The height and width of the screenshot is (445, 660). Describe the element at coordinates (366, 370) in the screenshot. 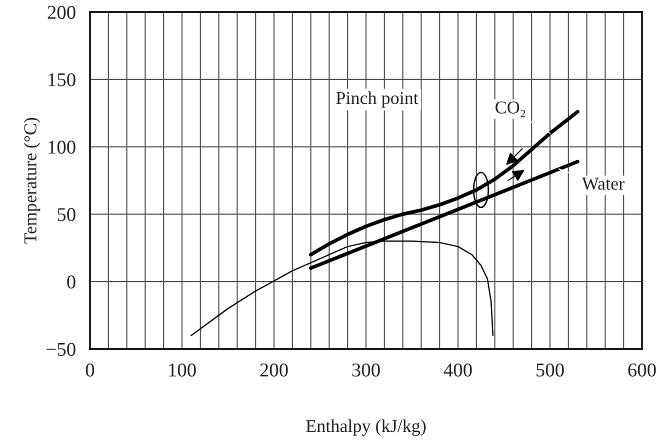

I see `x-tick-label: 300` at that location.